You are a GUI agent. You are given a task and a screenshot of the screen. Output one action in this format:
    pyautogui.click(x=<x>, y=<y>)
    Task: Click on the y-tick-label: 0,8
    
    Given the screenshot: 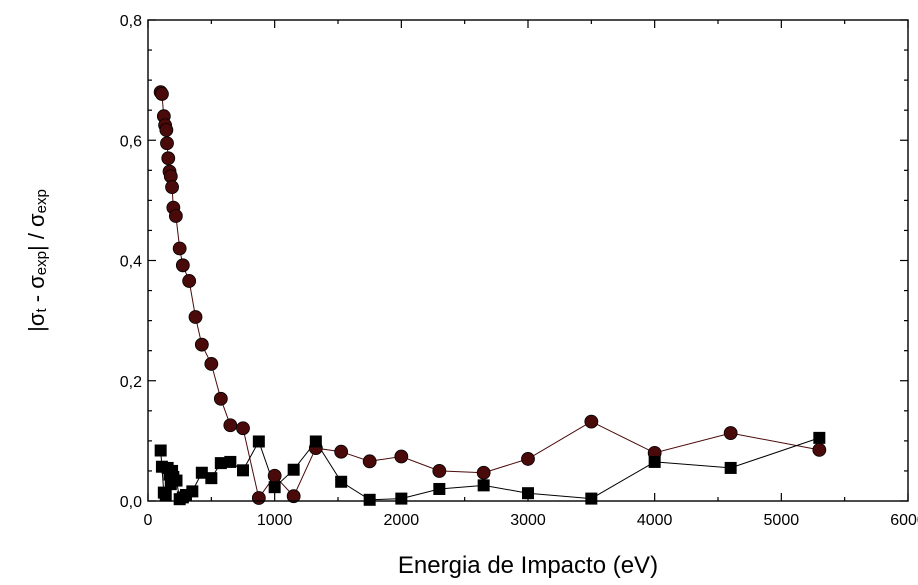 What is the action you would take?
    pyautogui.click(x=131, y=21)
    